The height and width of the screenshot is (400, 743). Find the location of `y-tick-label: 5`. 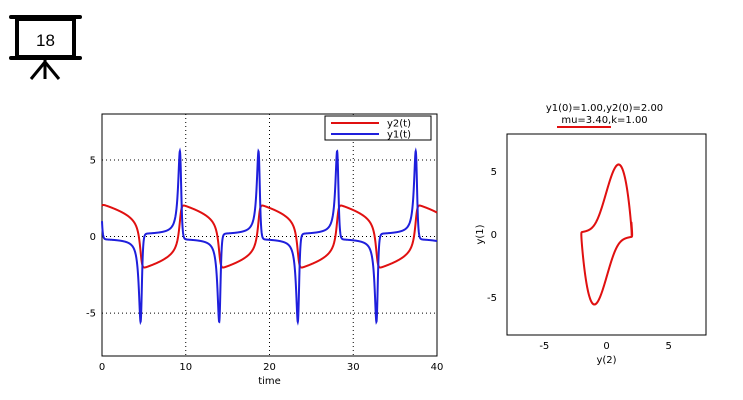

y-tick-label: 5 is located at coordinates (93, 160).